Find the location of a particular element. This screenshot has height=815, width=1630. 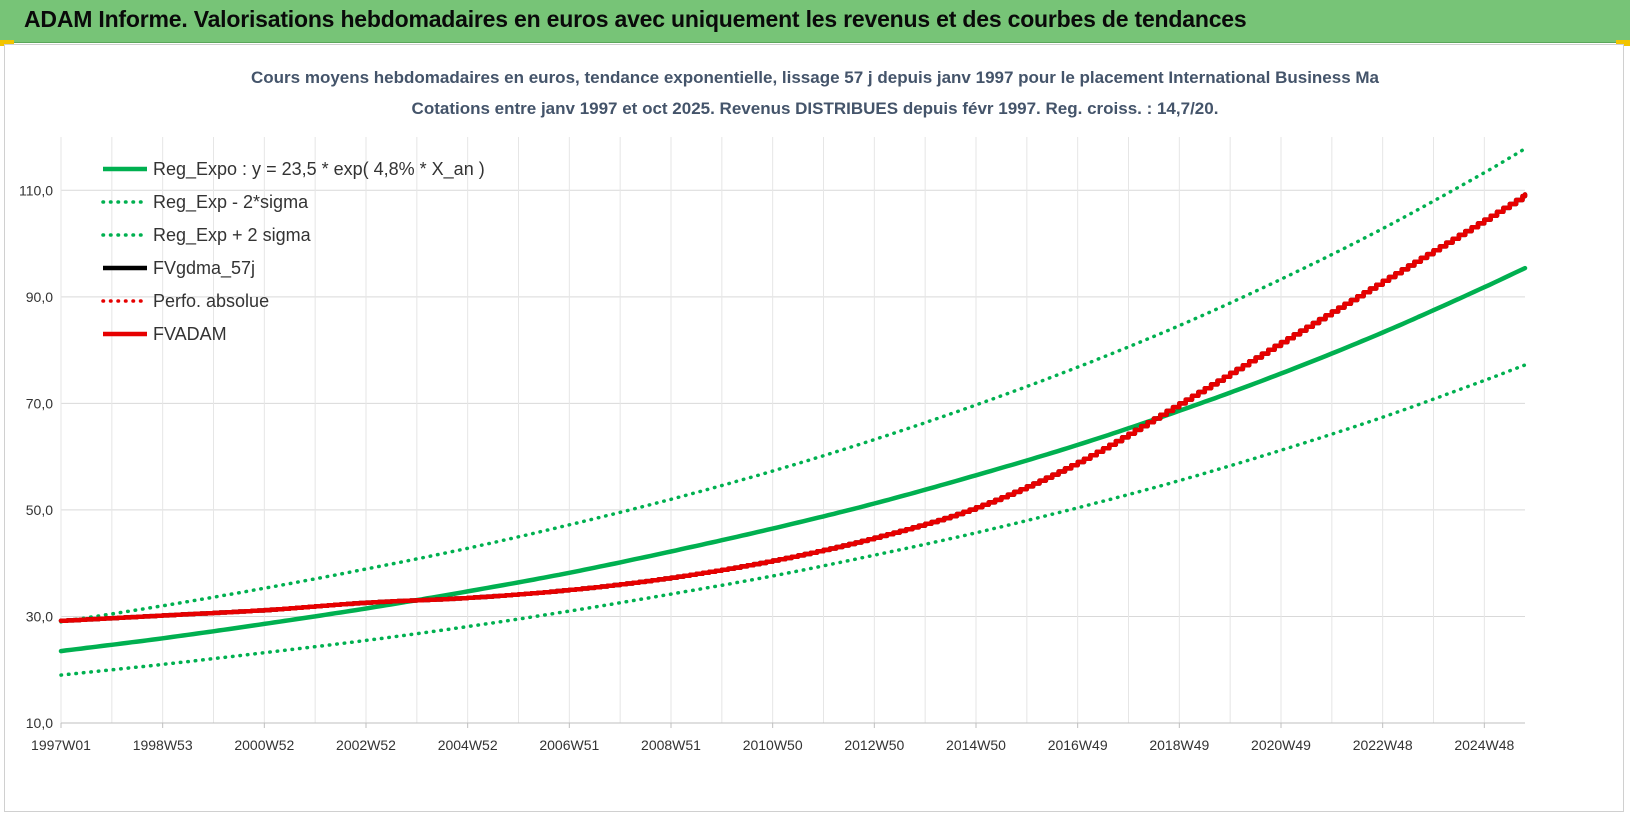

y-tick-label: 30,0 is located at coordinates (39, 616).